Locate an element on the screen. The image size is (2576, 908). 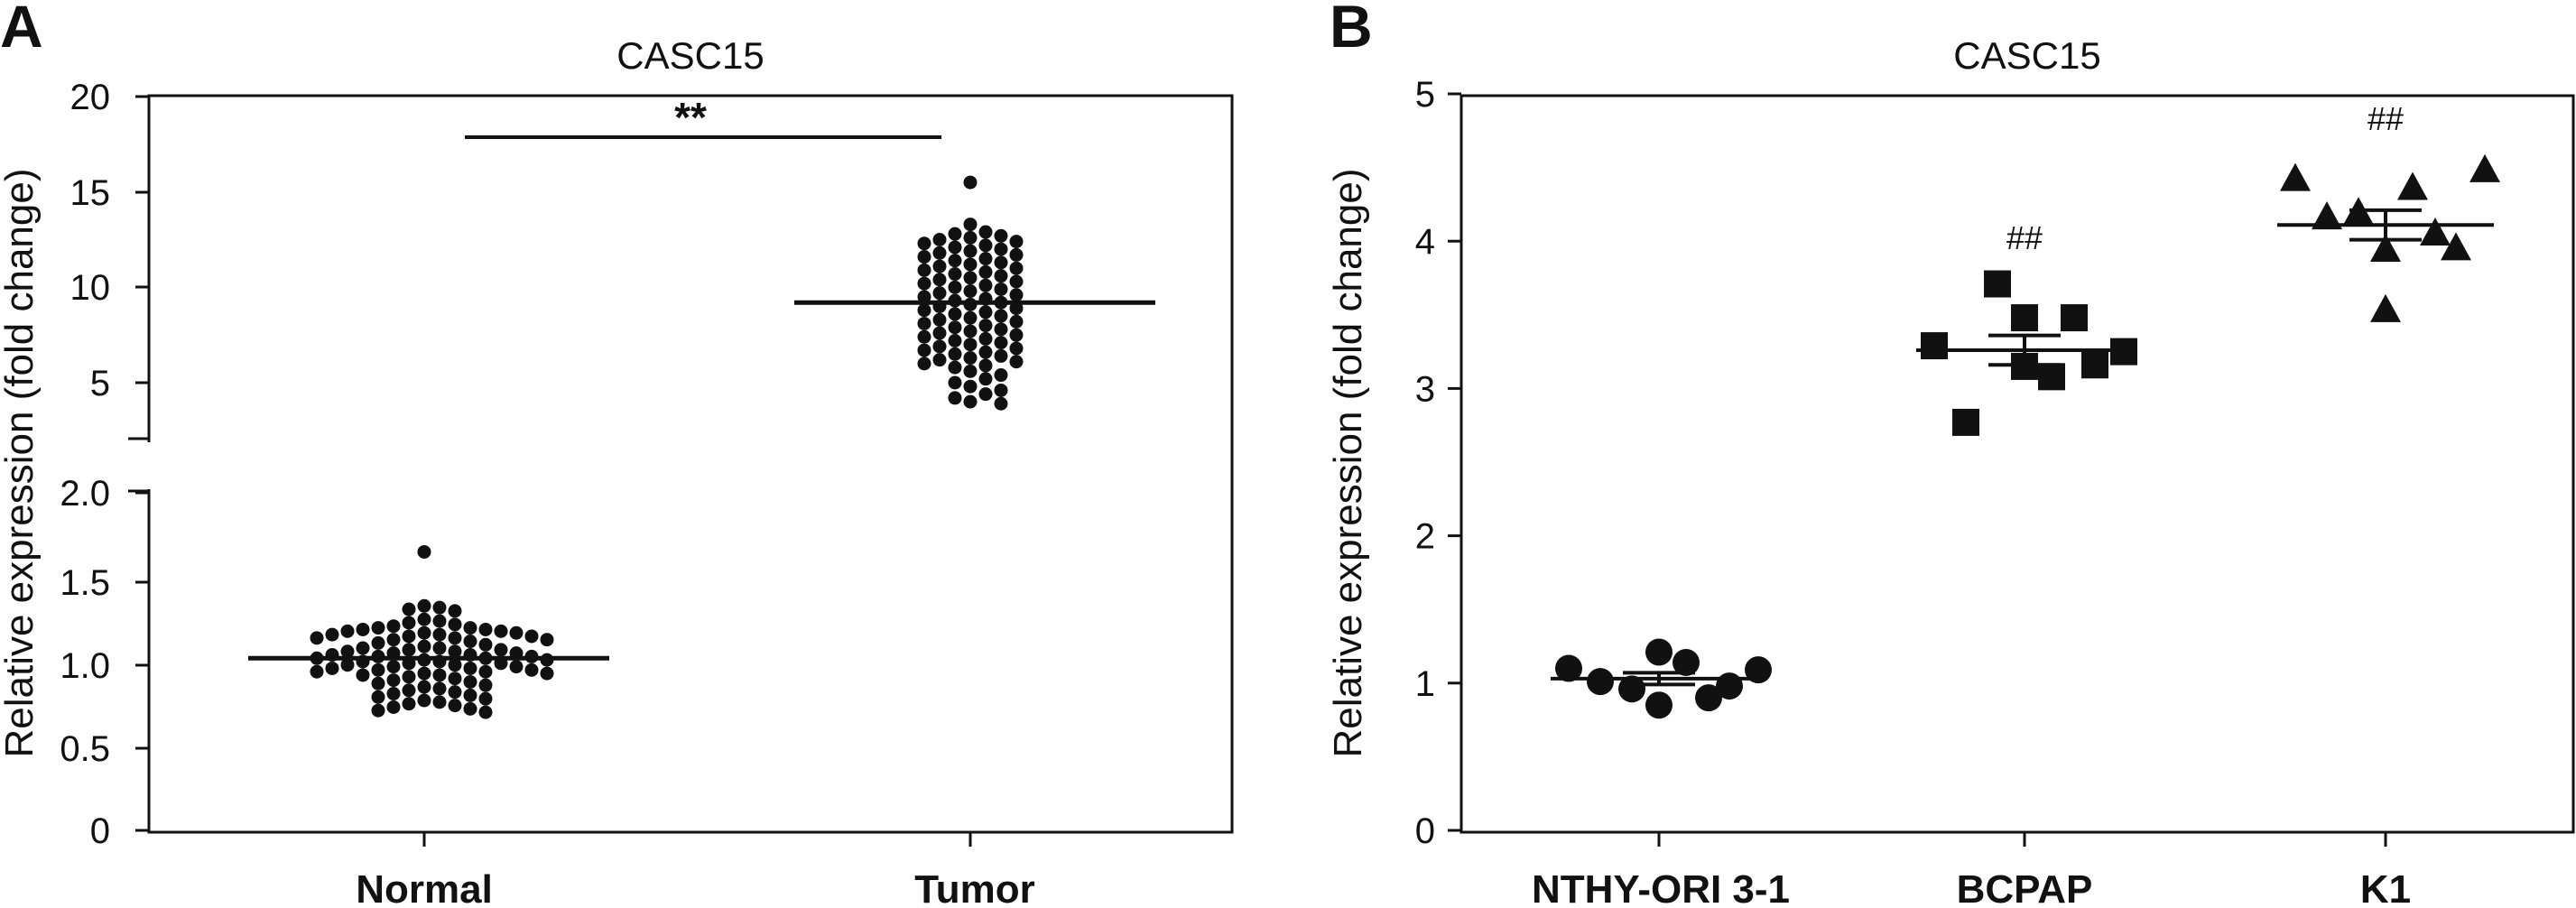
chart-title-b: CASC15 is located at coordinates (2026, 55).